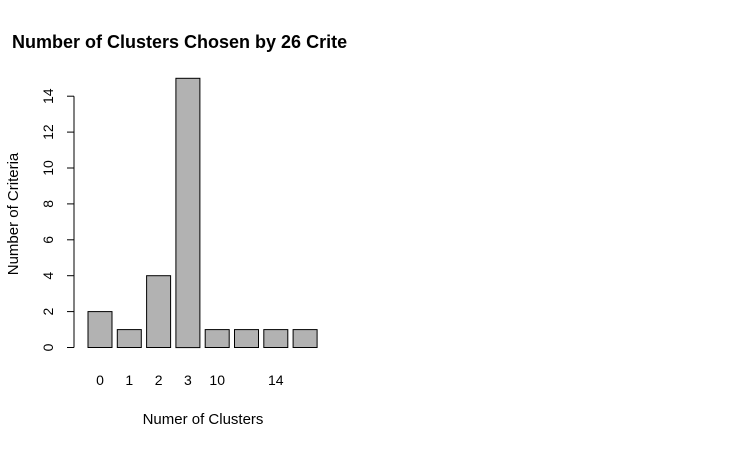 This screenshot has height=453, width=737. Describe the element at coordinates (129, 380) in the screenshot. I see `x-tick-label-1: 1` at that location.